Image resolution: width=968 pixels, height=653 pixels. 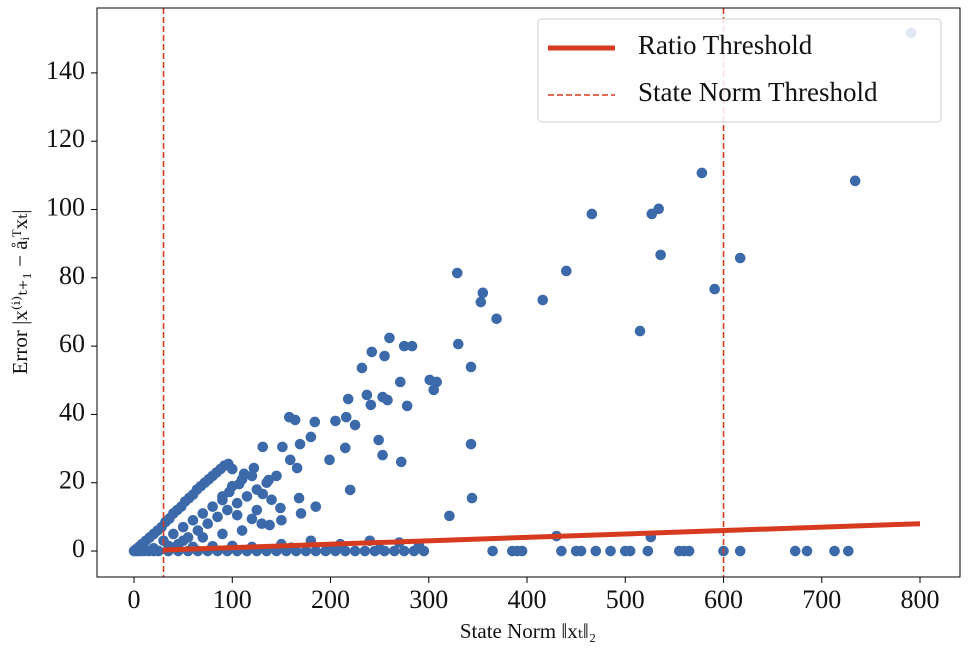 I want to click on x-tick-label: 0, so click(x=134, y=599).